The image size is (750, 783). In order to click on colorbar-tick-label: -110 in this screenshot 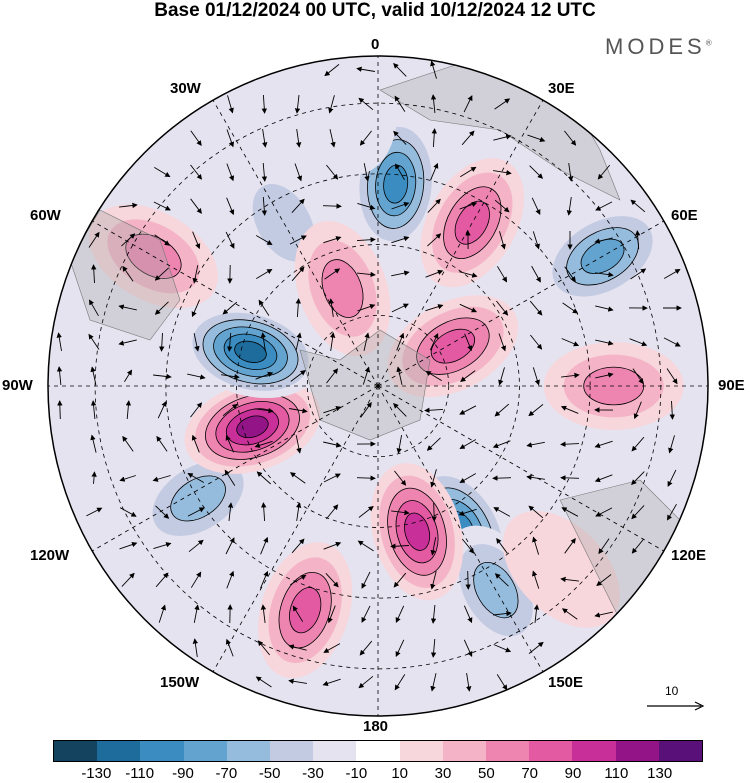, I will do `click(140, 773)`.